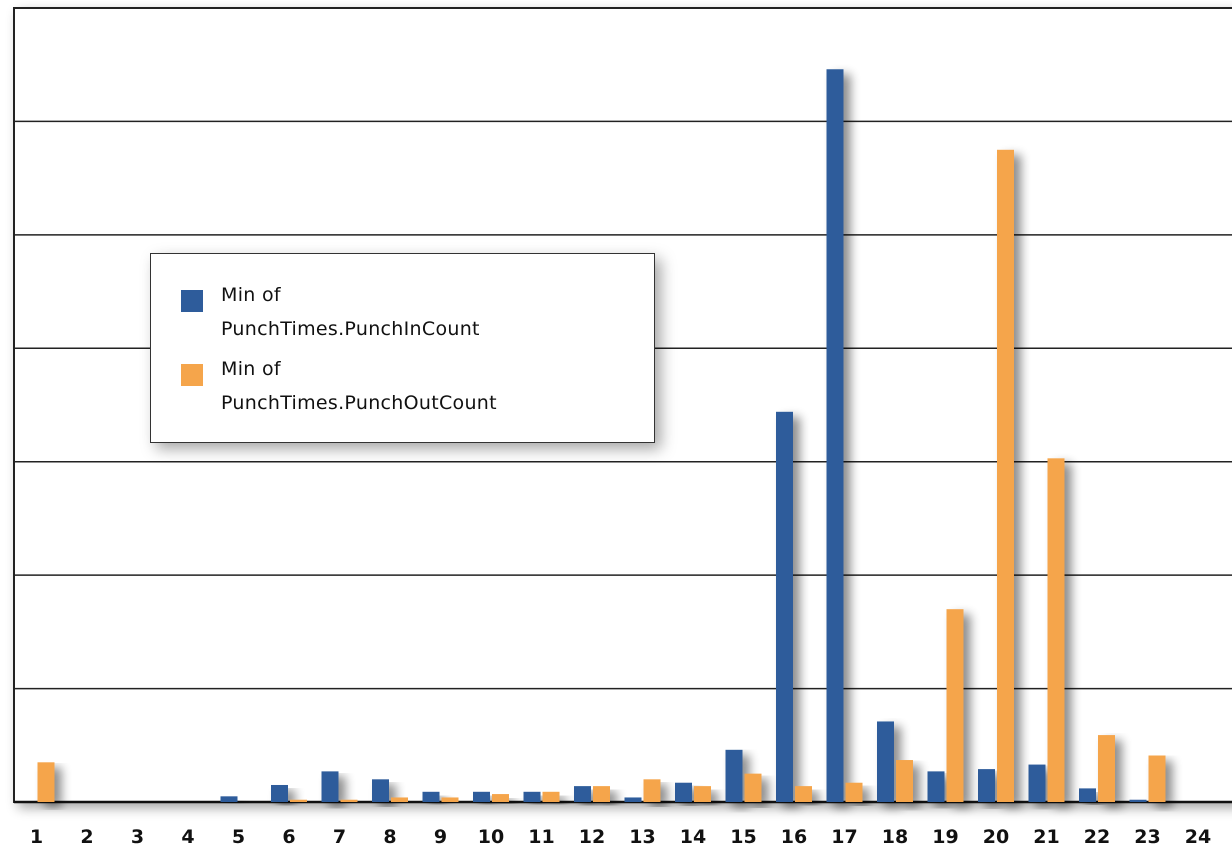  Describe the element at coordinates (389, 837) in the screenshot. I see `x-tick-label: 8` at that location.